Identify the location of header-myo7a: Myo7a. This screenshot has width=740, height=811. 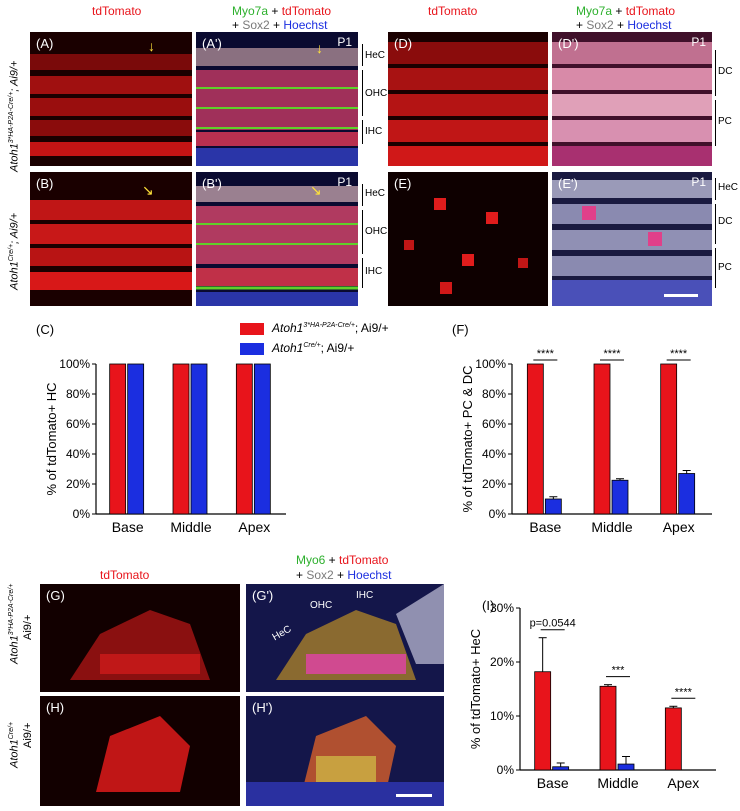
(594, 11).